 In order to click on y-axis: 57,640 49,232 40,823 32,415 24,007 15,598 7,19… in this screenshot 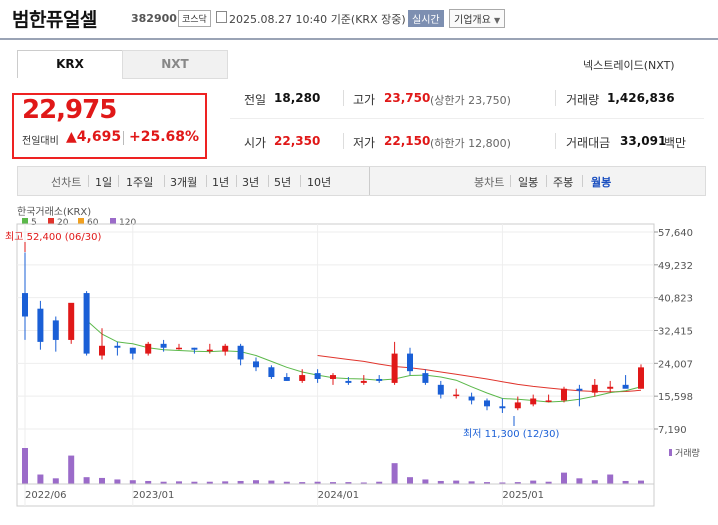, I will do `click(673, 332)`.